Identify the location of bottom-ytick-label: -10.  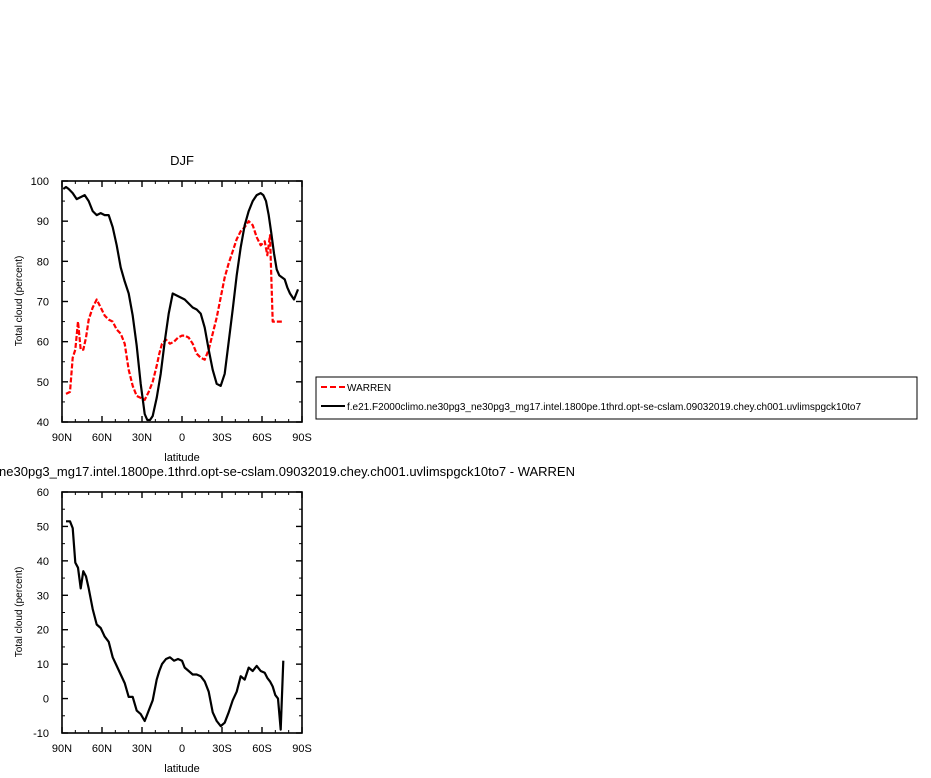
(41, 734).